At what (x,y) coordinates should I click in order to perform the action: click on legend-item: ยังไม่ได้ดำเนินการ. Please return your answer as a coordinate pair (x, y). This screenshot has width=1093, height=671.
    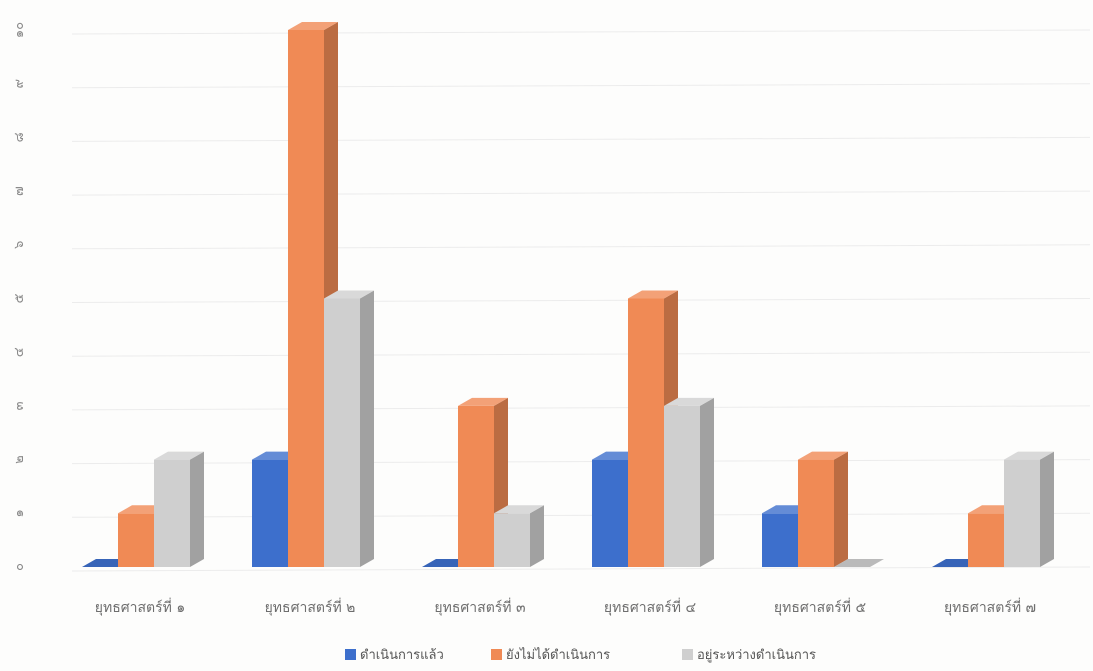
    Looking at the image, I should click on (550, 655).